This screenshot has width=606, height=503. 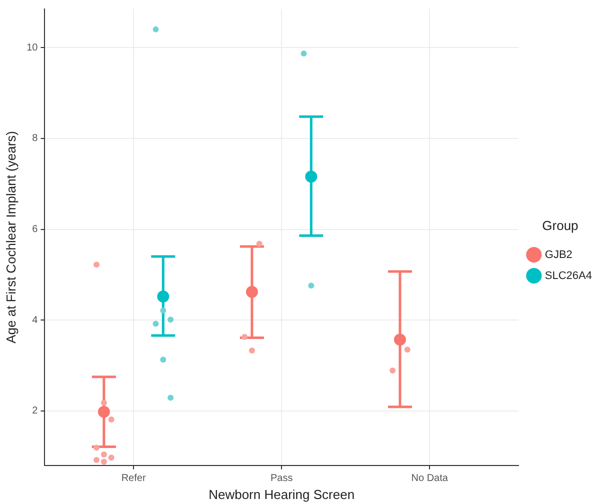 I want to click on y-tick-label: 8, so click(x=35, y=138).